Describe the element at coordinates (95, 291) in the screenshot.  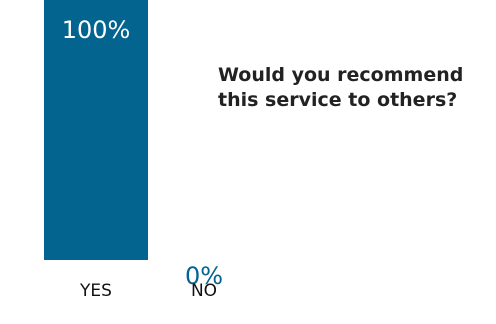
I see `category-label-yes: YES` at that location.